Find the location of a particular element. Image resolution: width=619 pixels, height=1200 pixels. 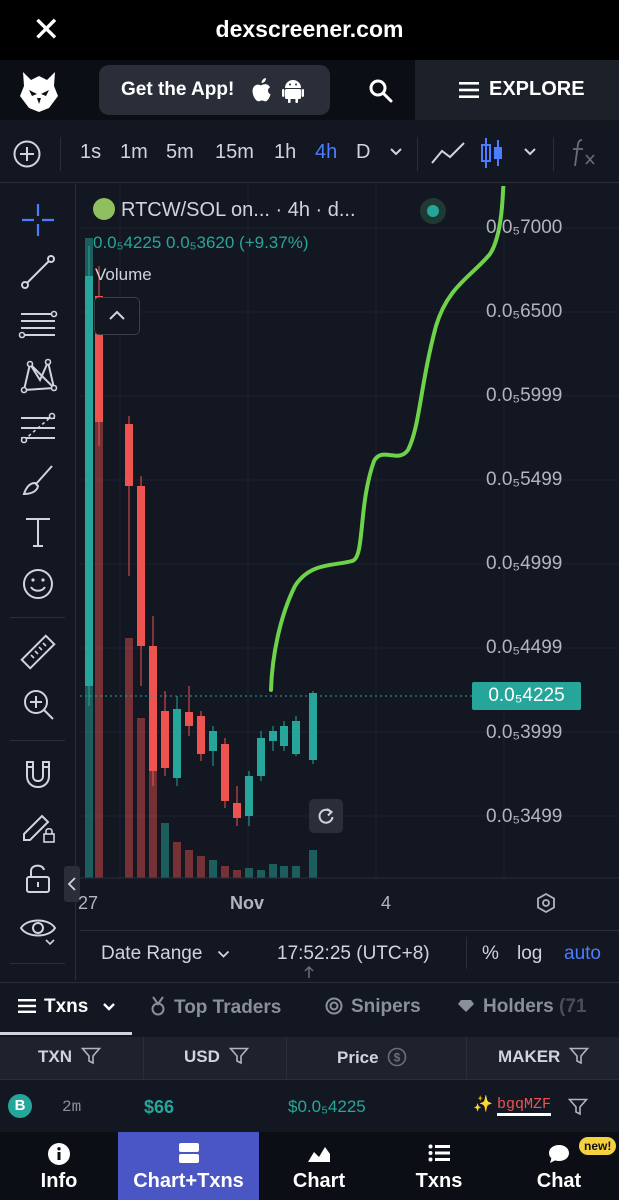

add-indicator-plus-icon is located at coordinates (27, 154).